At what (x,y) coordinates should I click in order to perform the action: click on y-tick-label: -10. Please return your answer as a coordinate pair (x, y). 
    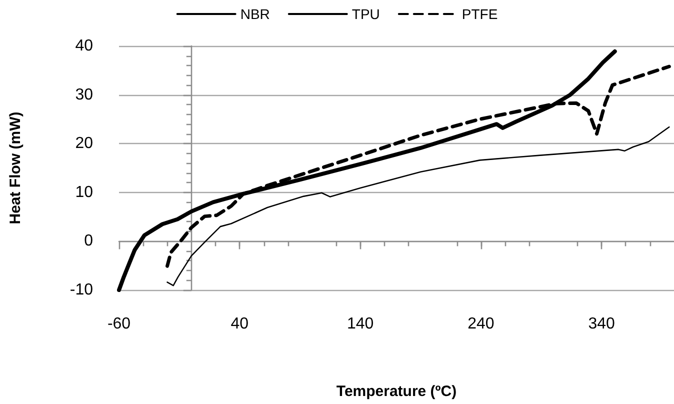
    Looking at the image, I should click on (82, 290).